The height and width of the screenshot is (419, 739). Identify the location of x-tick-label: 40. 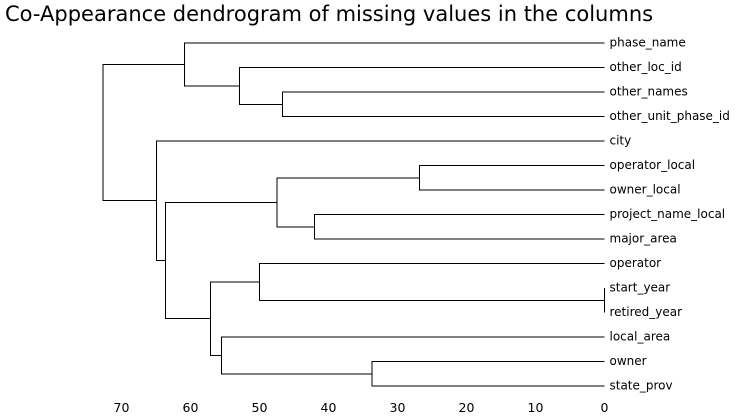
(329, 407).